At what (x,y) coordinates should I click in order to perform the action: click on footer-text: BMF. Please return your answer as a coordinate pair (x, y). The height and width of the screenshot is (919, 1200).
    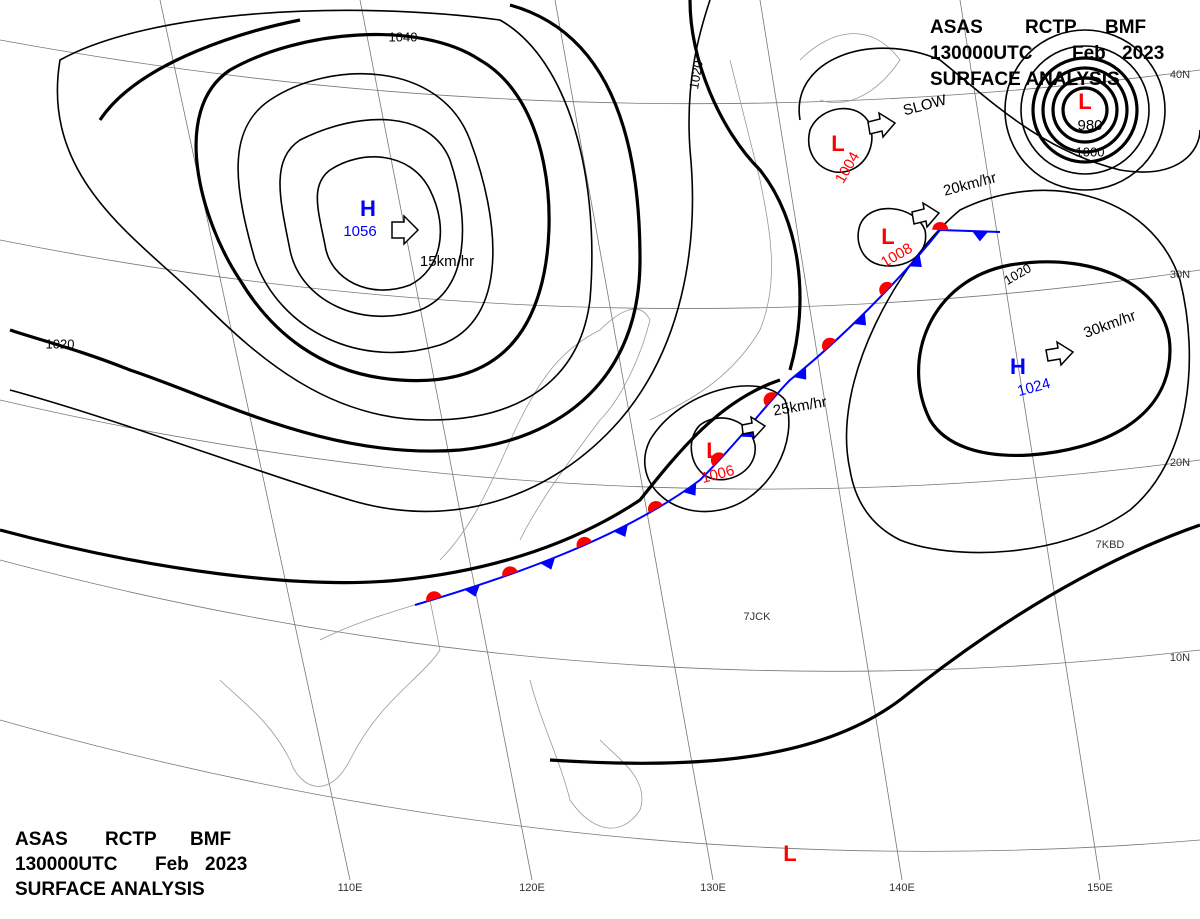
    Looking at the image, I should click on (210, 839).